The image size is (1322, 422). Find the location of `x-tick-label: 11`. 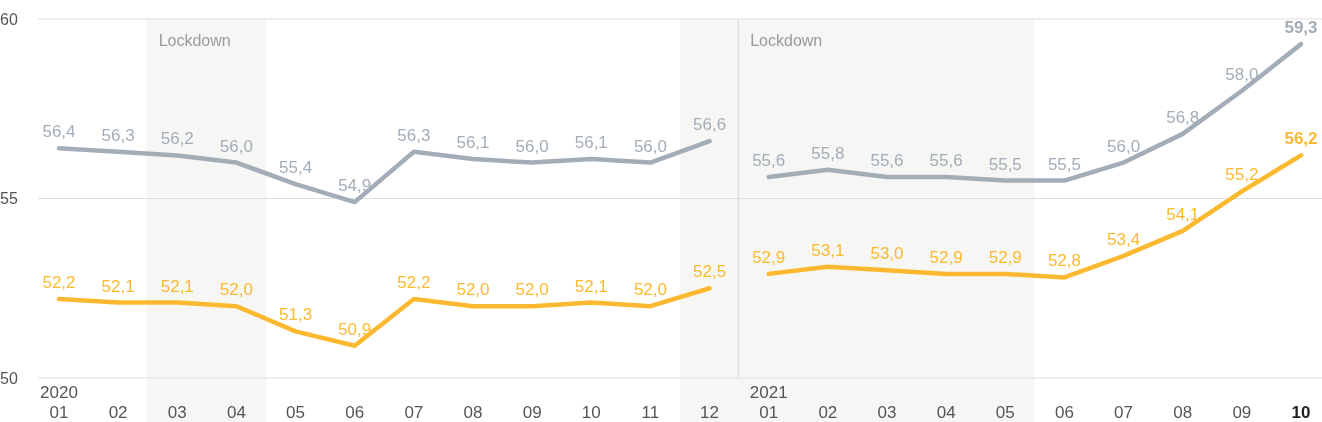

x-tick-label: 11 is located at coordinates (650, 412).